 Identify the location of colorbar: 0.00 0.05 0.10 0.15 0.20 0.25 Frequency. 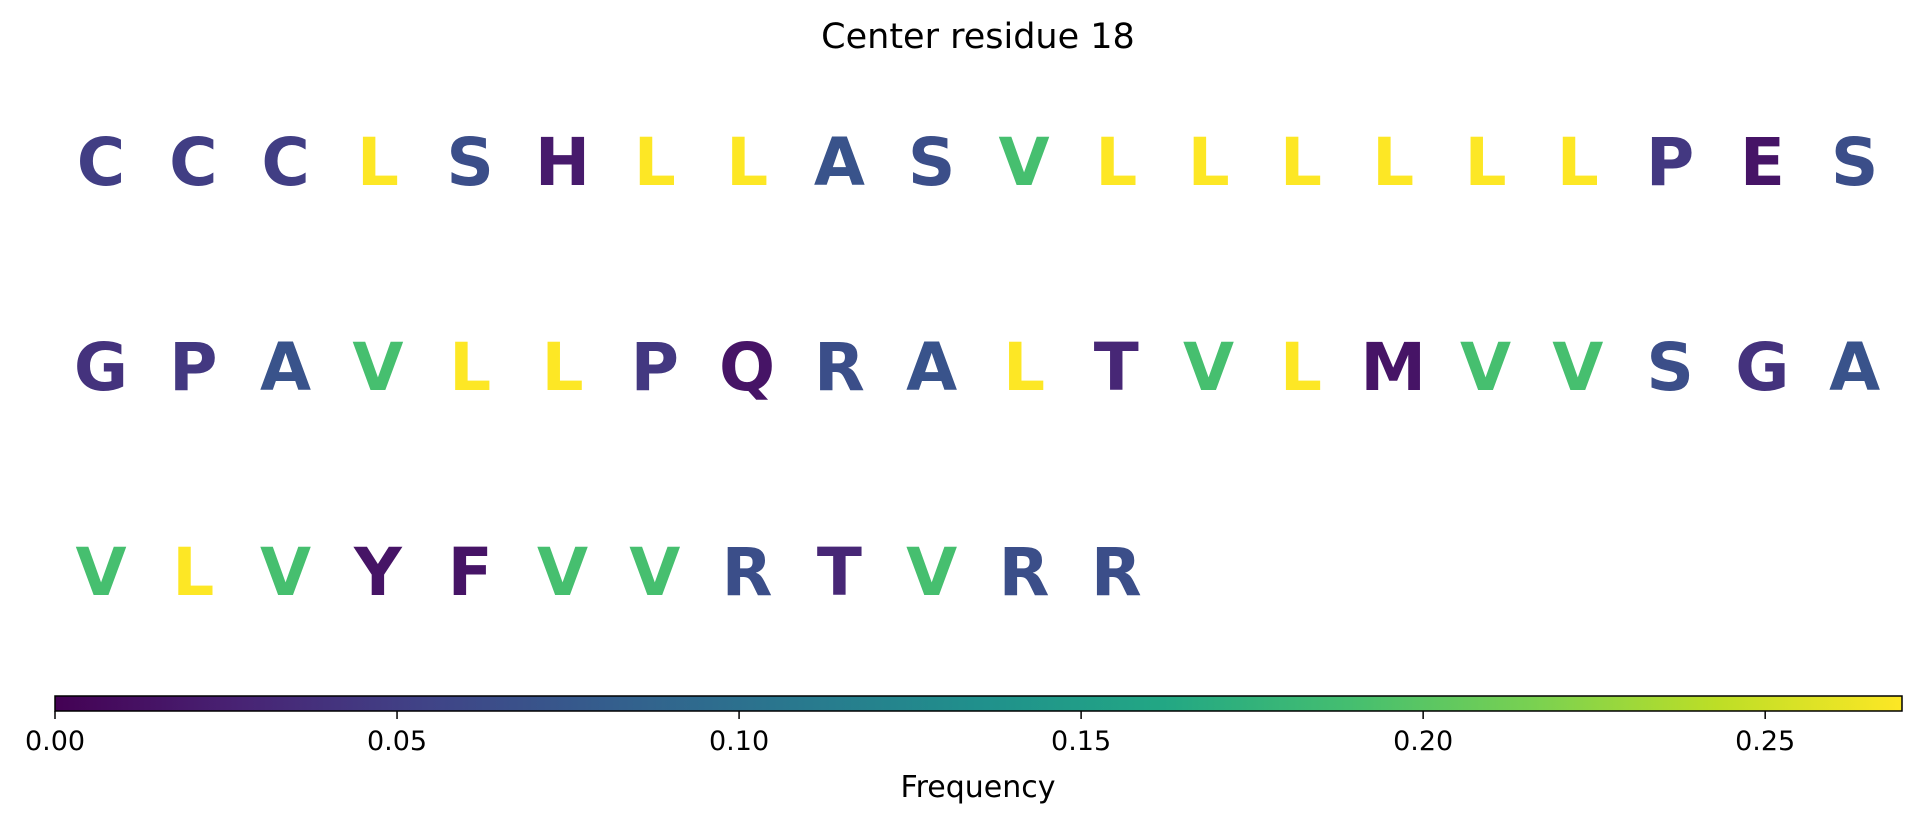
(964, 750).